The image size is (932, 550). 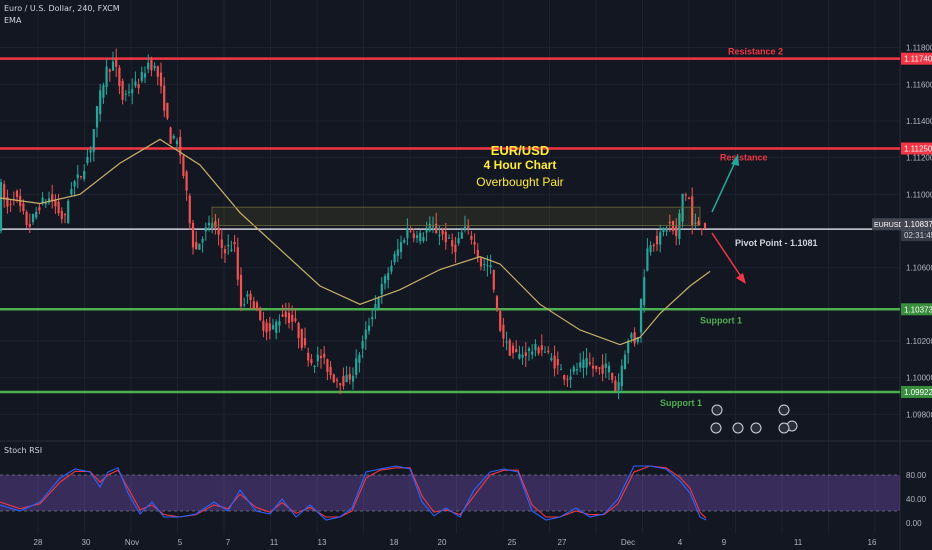 What do you see at coordinates (724, 542) in the screenshot?
I see `time-tick: 9` at bounding box center [724, 542].